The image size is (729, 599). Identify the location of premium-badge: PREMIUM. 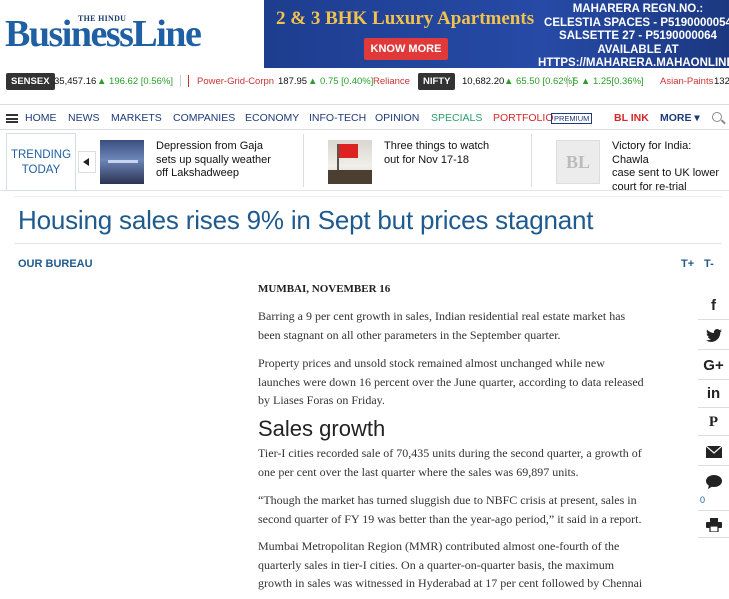
(572, 118).